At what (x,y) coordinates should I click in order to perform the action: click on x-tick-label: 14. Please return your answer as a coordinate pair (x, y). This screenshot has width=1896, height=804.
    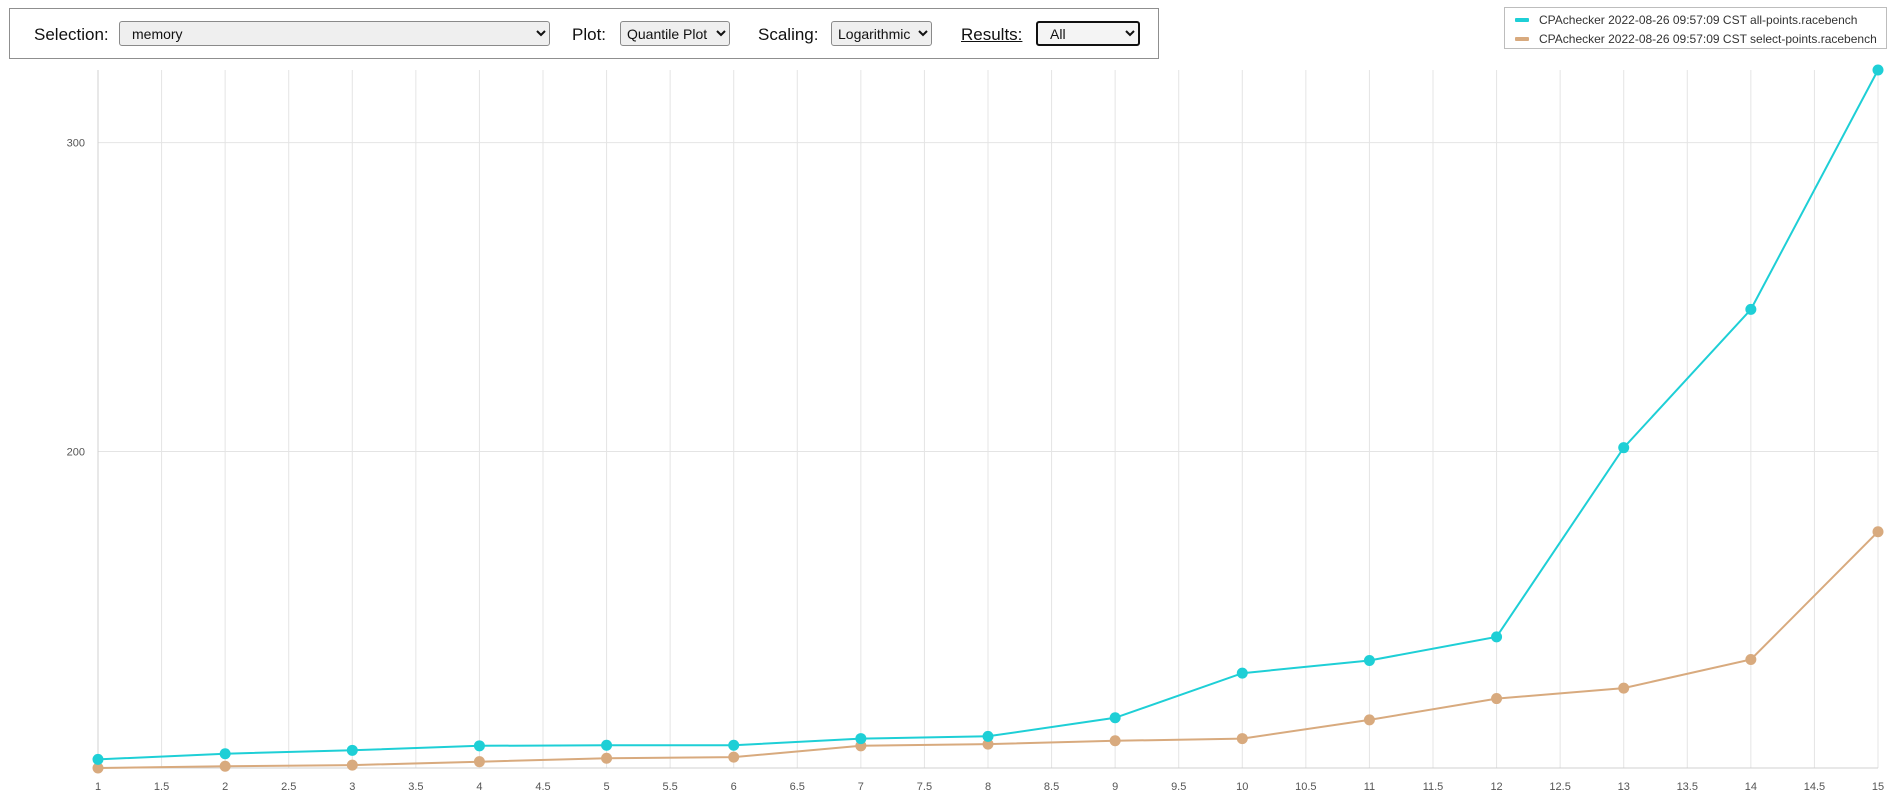
    Looking at the image, I should click on (1751, 787).